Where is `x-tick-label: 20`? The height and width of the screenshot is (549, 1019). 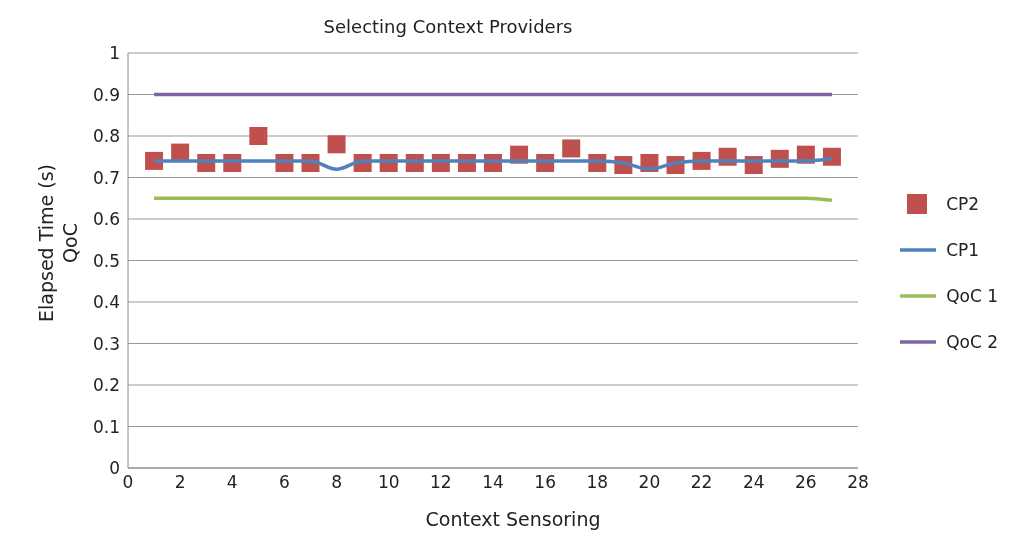
x-tick-label: 20 is located at coordinates (649, 482).